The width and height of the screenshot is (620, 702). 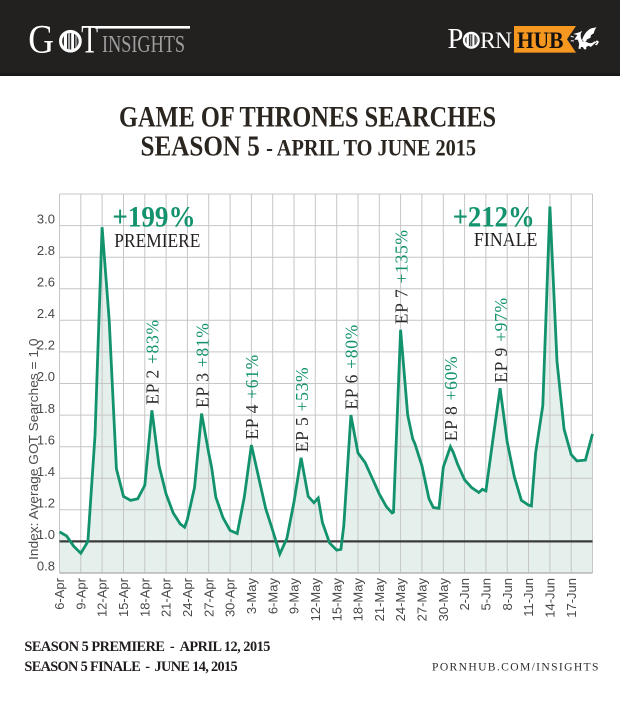 What do you see at coordinates (202, 365) in the screenshot?
I see `svg-text: EP 3 +81%` at bounding box center [202, 365].